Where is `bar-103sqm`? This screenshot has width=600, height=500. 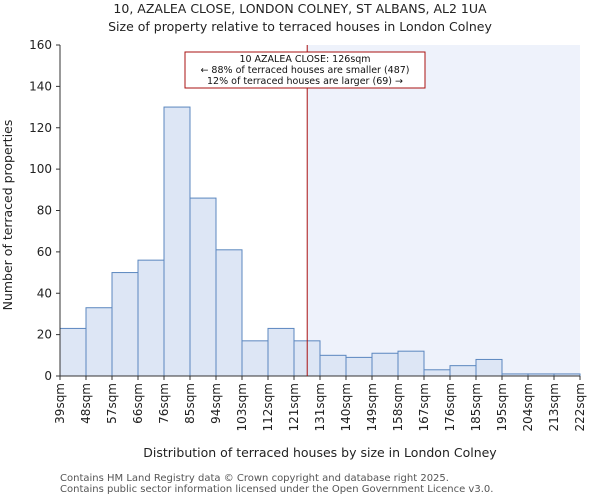 bar-103sqm is located at coordinates (255, 358).